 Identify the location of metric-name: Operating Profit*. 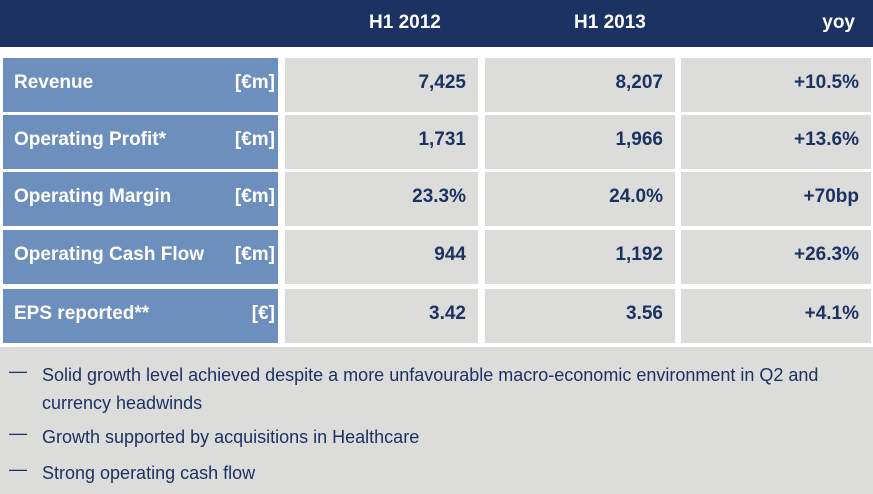
(90, 139).